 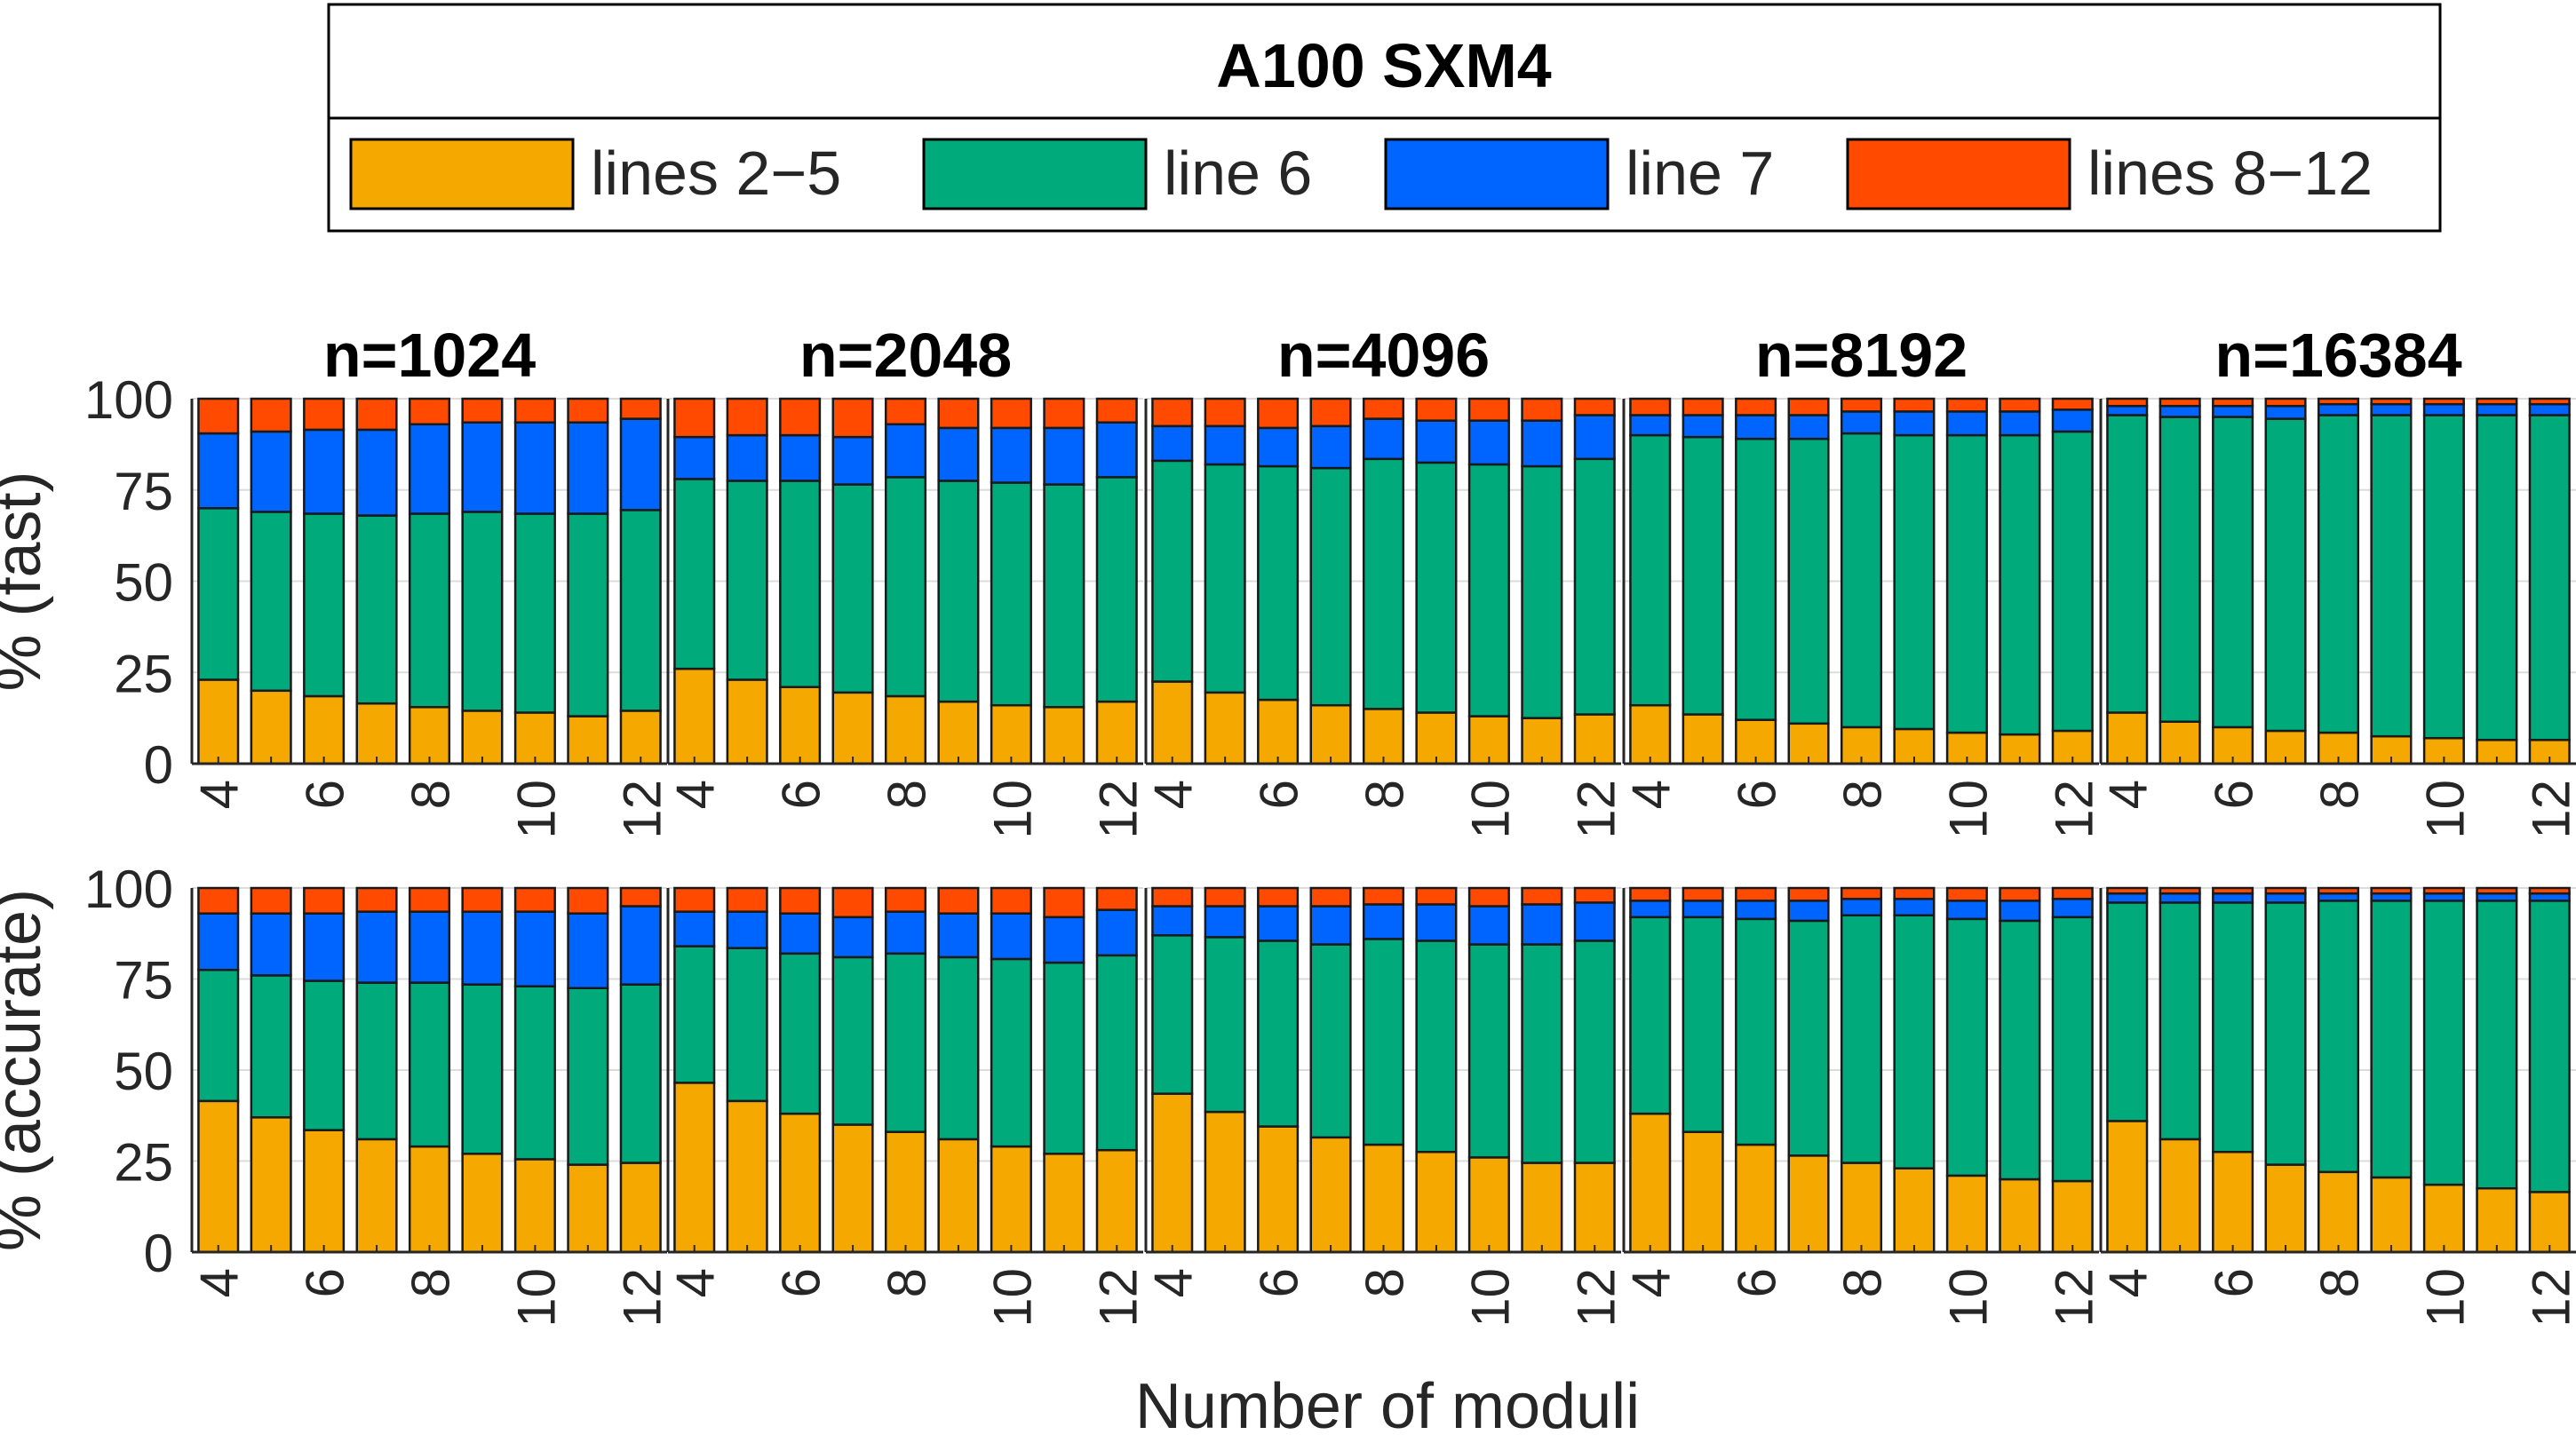 I want to click on panel-r2-5: 4 6 8 10 12, so click(x=2337, y=1107).